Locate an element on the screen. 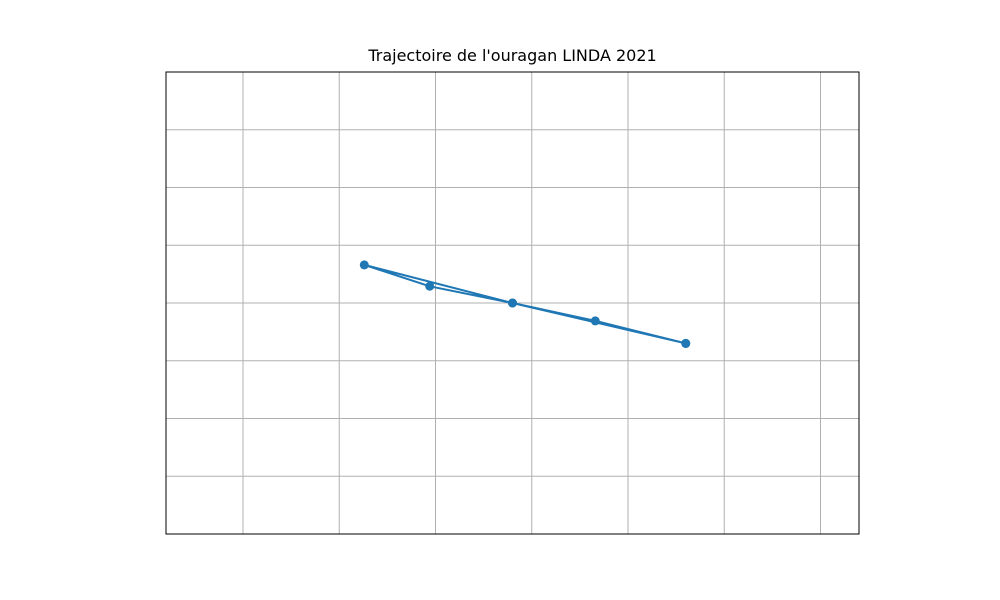 The height and width of the screenshot is (600, 1000). chart-title: Trajectoire de l'ouragan LINDA 2021 is located at coordinates (512, 55).